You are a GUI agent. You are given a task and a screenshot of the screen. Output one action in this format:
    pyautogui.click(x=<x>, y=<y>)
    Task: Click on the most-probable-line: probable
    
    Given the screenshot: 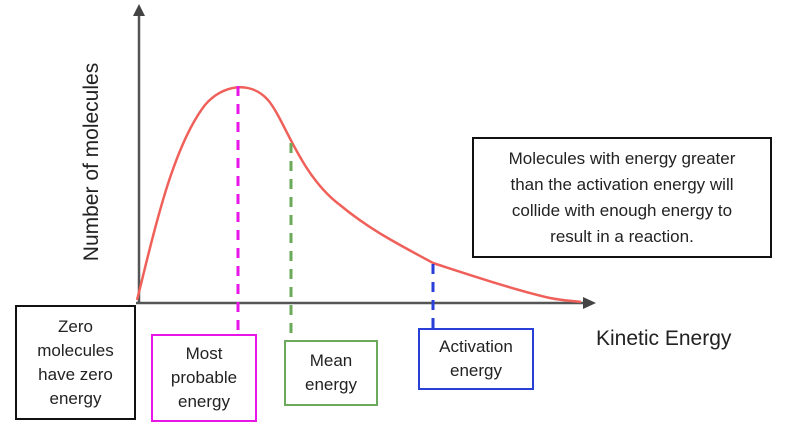 What is the action you would take?
    pyautogui.click(x=204, y=377)
    